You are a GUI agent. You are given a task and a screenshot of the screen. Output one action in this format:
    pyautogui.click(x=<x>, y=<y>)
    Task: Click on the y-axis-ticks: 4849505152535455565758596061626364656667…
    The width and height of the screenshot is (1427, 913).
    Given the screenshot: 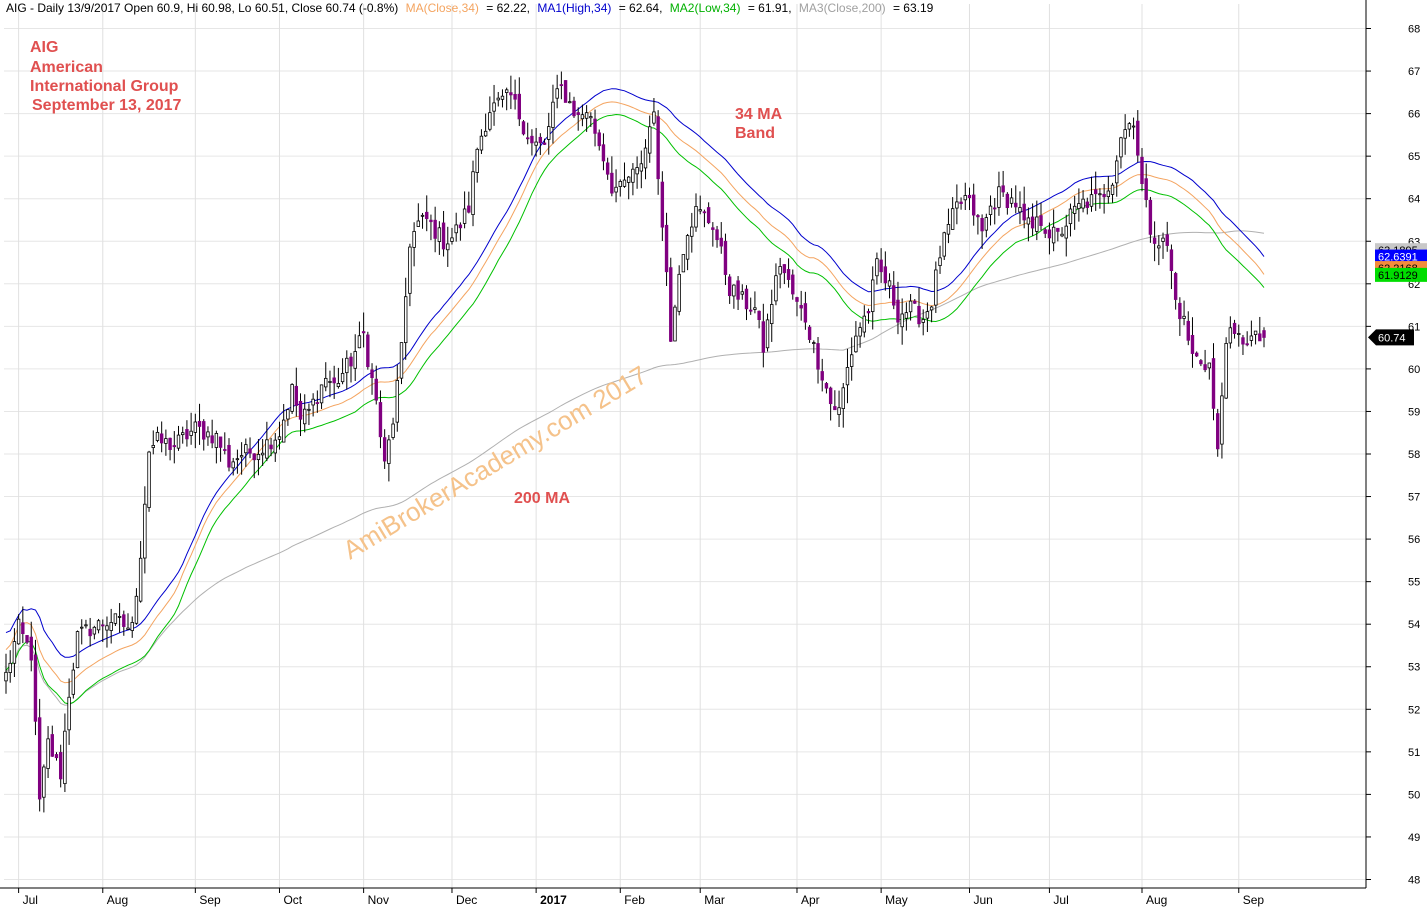 What is the action you would take?
    pyautogui.click(x=1393, y=455)
    